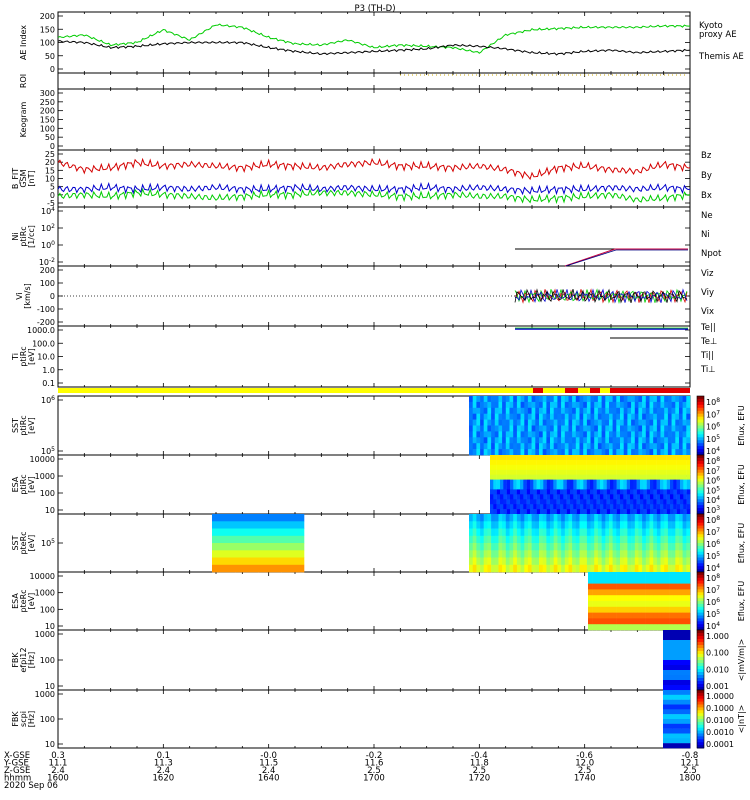 Image resolution: width=750 pixels, height=800 pixels. Describe the element at coordinates (164, 779) in the screenshot. I see `x-tick-label: 1620` at that location.